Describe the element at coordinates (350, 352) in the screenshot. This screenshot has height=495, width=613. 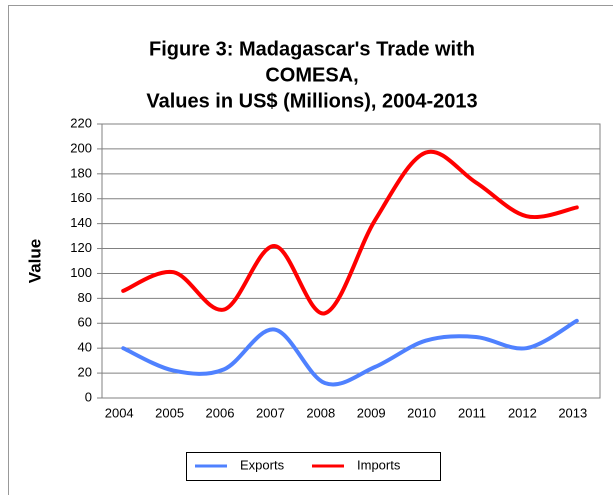
I see `series-line` at that location.